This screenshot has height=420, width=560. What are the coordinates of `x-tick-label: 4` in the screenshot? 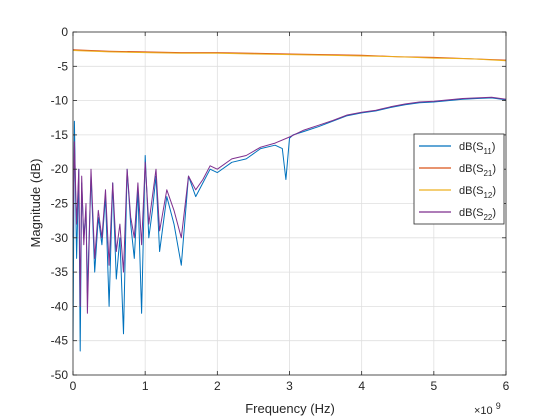 It's located at (361, 386).